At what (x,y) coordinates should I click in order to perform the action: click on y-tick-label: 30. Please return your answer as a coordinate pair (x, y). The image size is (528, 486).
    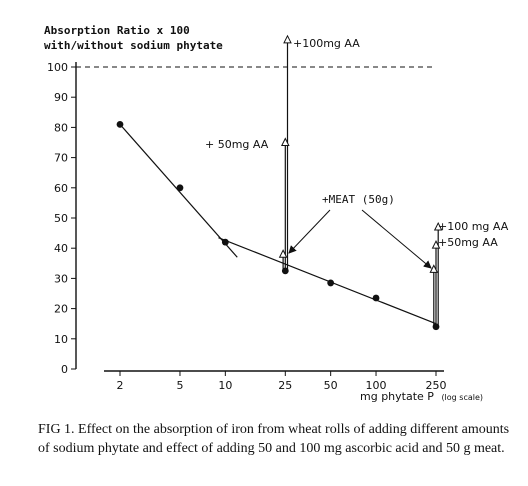
    Looking at the image, I should click on (61, 278).